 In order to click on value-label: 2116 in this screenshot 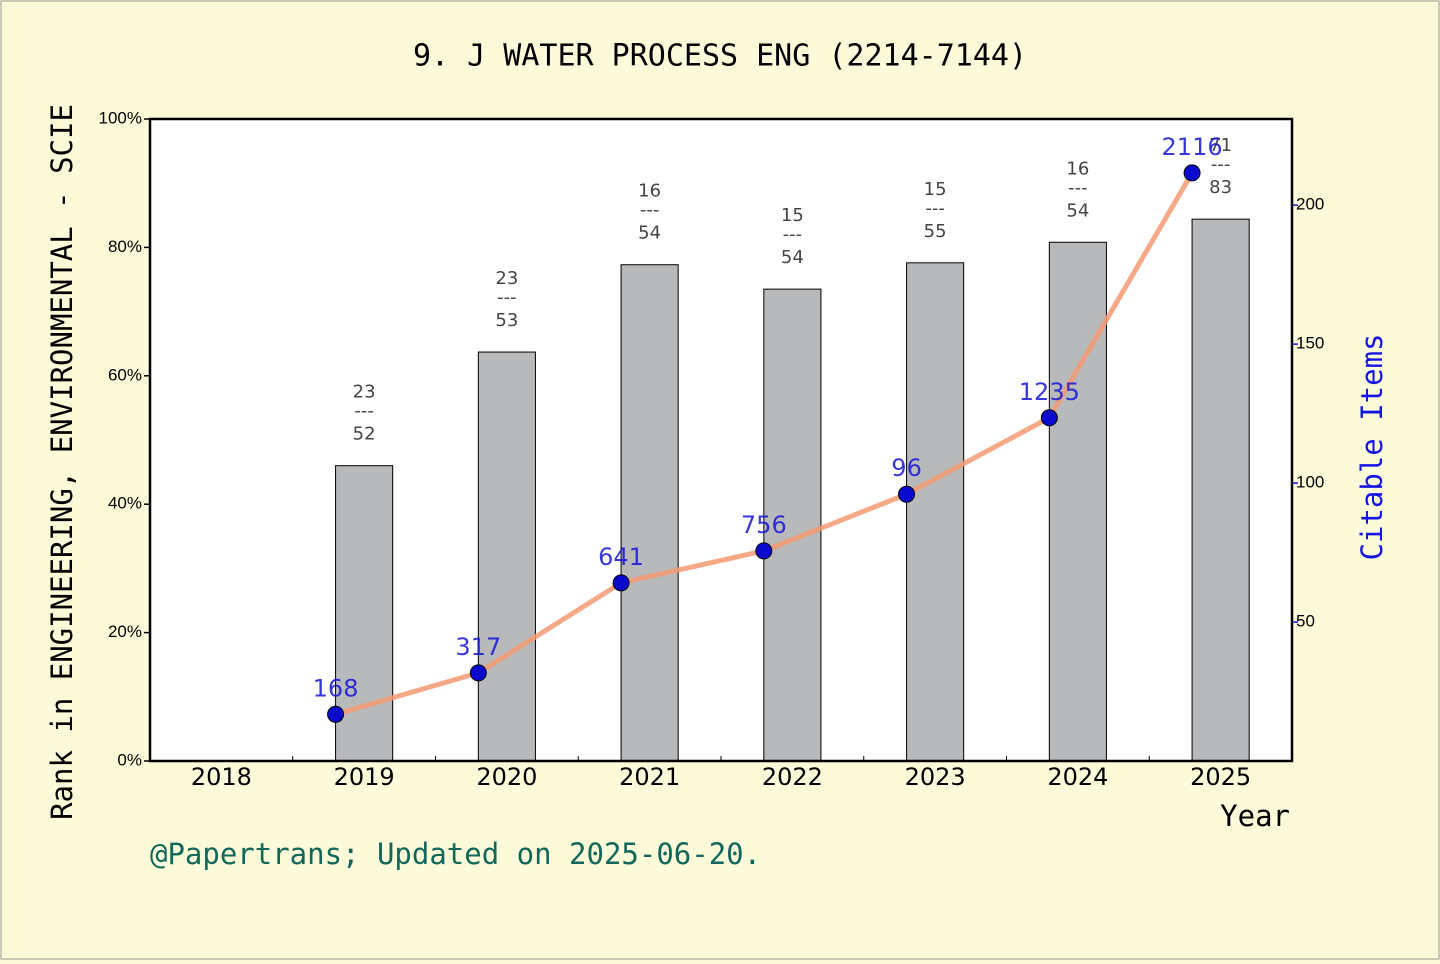, I will do `click(1192, 147)`.